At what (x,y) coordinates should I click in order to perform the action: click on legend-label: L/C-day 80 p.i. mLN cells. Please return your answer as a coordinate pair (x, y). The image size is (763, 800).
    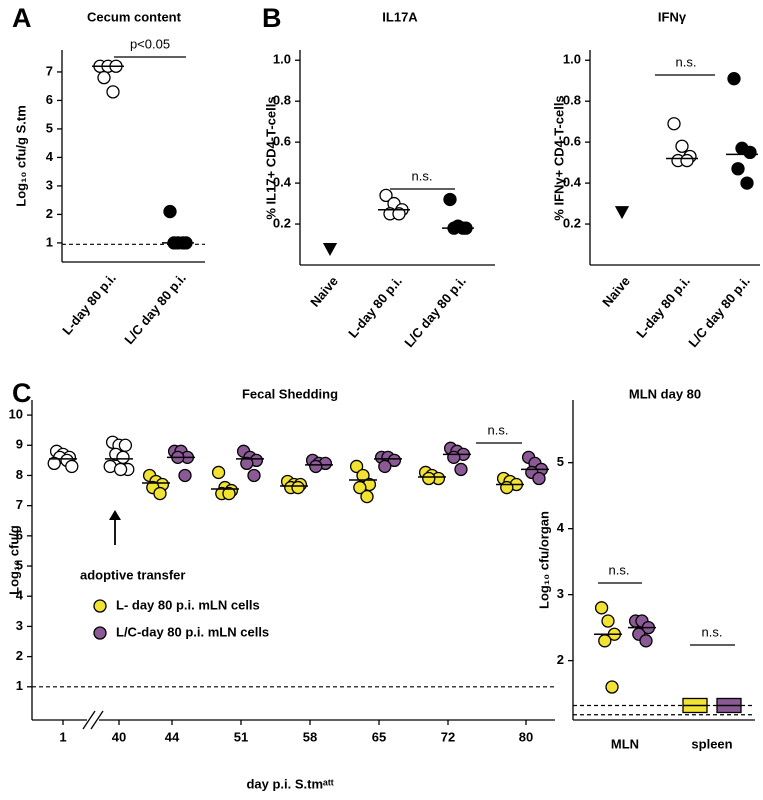
    Looking at the image, I should click on (192, 631).